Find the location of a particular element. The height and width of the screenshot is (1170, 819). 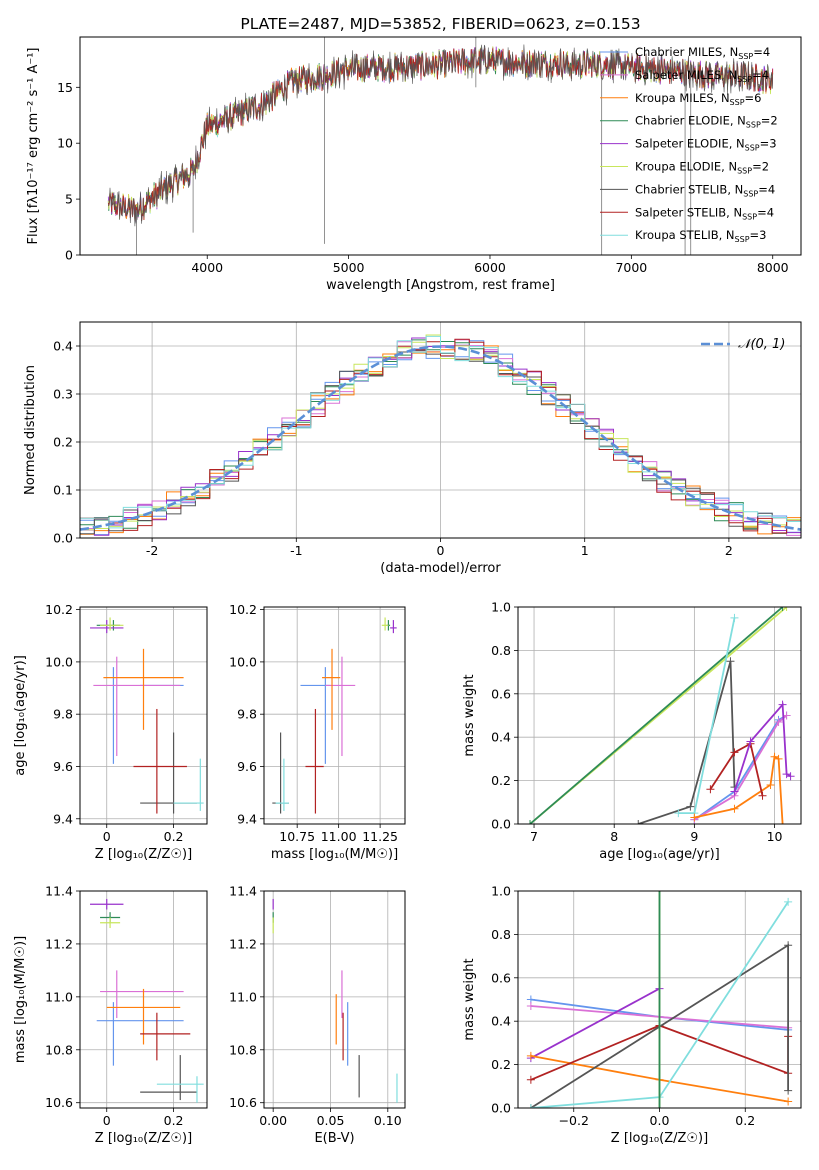

plot-area-age_vs_mass is located at coordinates (334, 715).